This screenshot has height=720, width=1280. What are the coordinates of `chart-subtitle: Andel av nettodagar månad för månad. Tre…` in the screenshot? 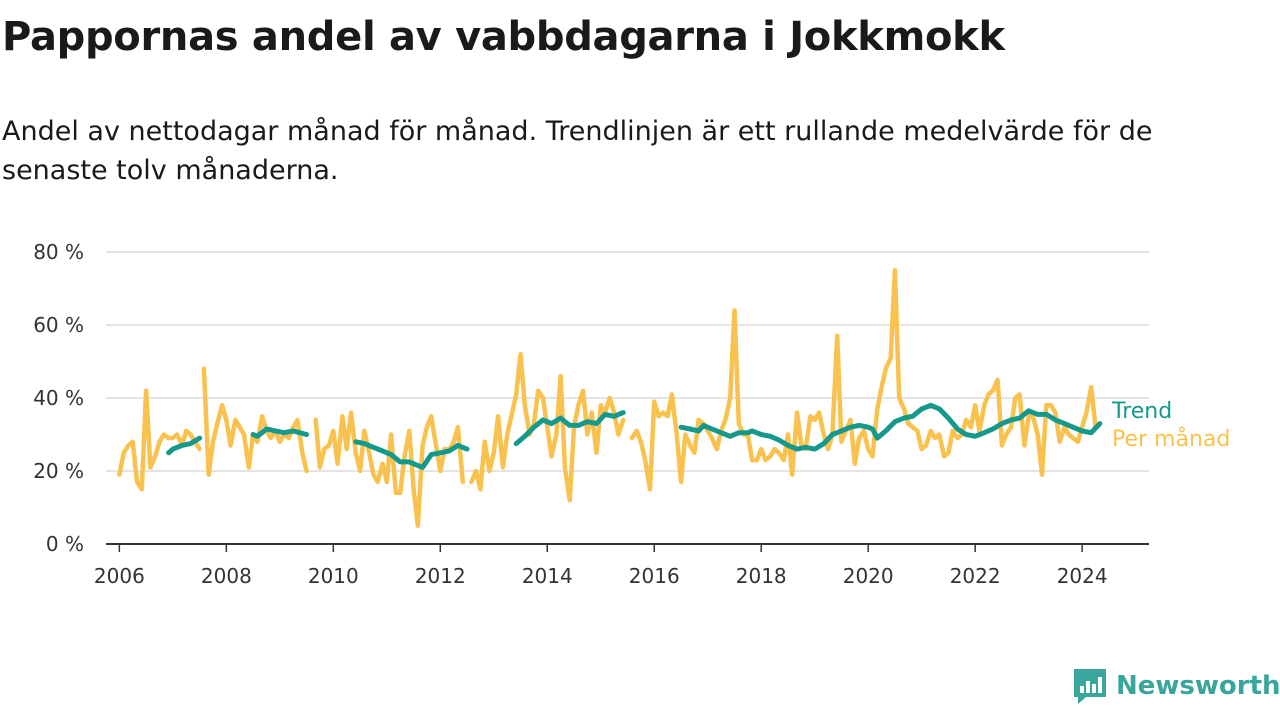 It's located at (577, 151).